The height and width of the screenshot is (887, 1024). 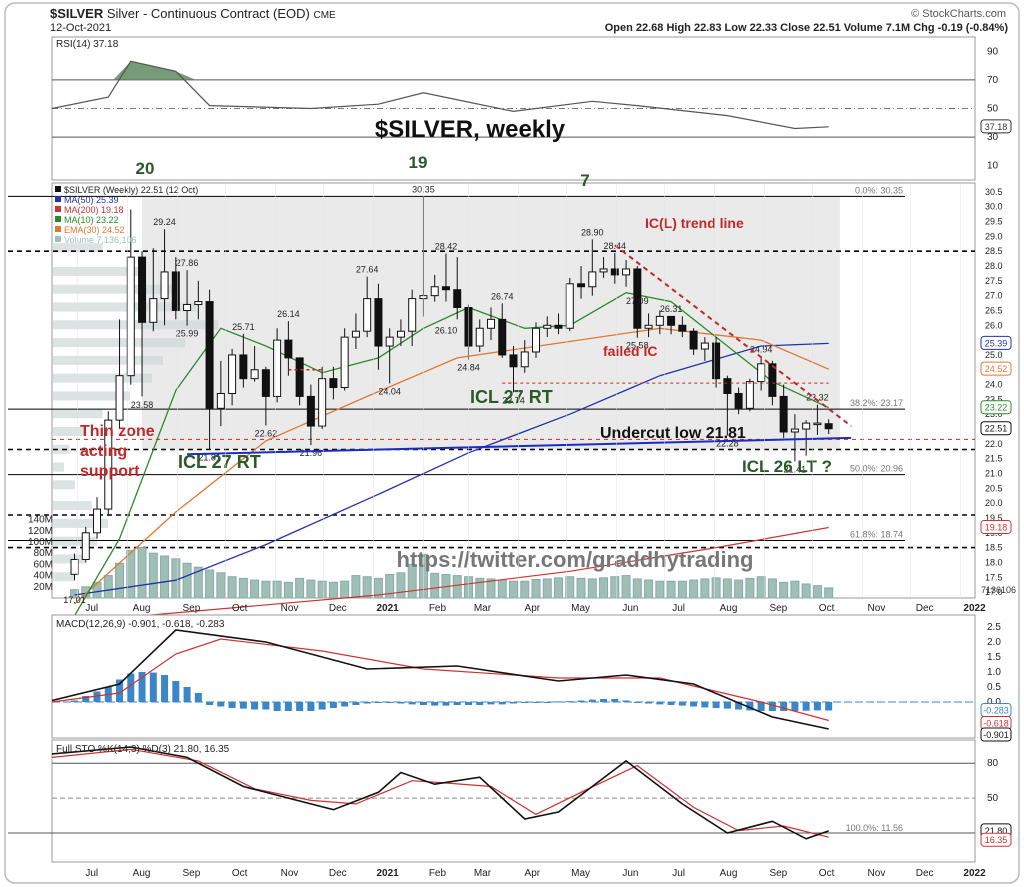 What do you see at coordinates (994, 355) in the screenshot?
I see `price-axis-label: 25.0` at bounding box center [994, 355].